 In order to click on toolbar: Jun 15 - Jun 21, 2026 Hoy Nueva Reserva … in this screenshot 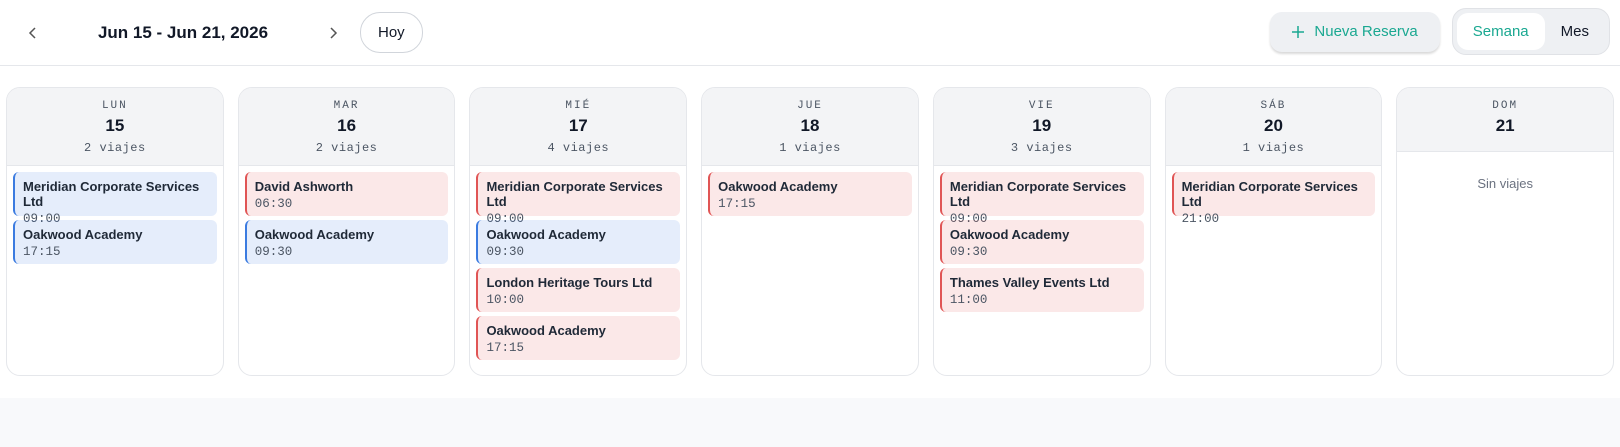, I will do `click(810, 33)`.